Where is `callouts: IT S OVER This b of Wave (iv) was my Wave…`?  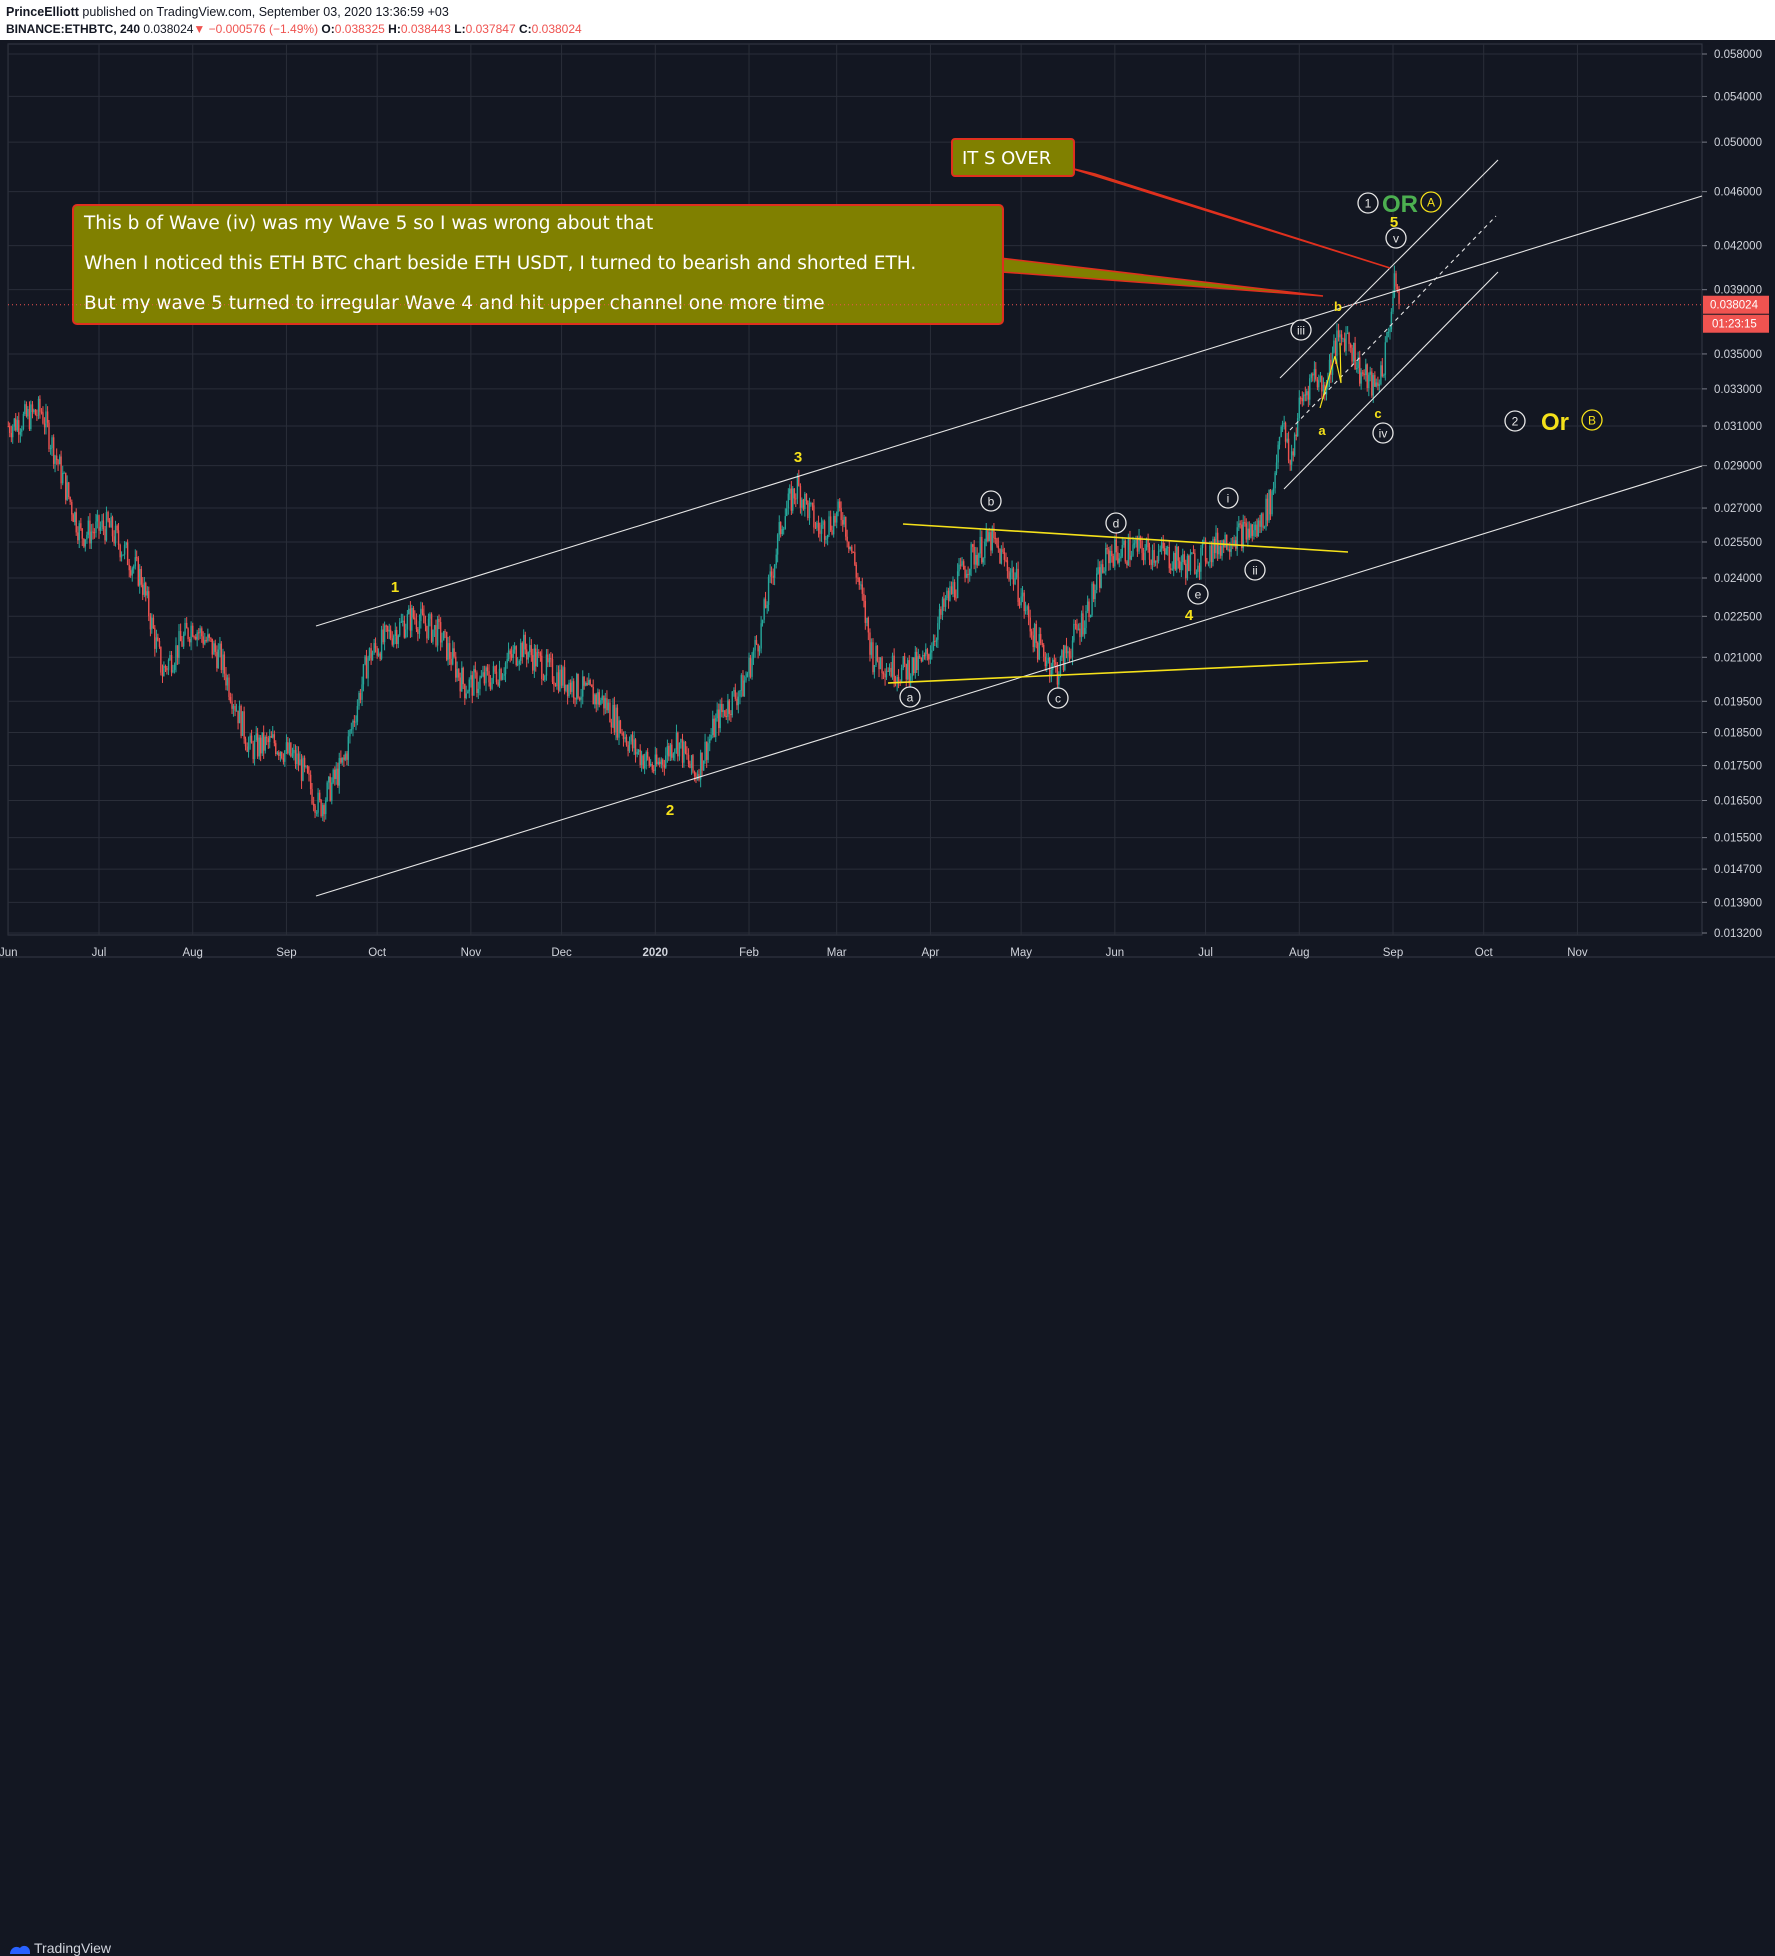
callouts: IT S OVER This b of Wave (iv) was my Wave… is located at coordinates (731, 231).